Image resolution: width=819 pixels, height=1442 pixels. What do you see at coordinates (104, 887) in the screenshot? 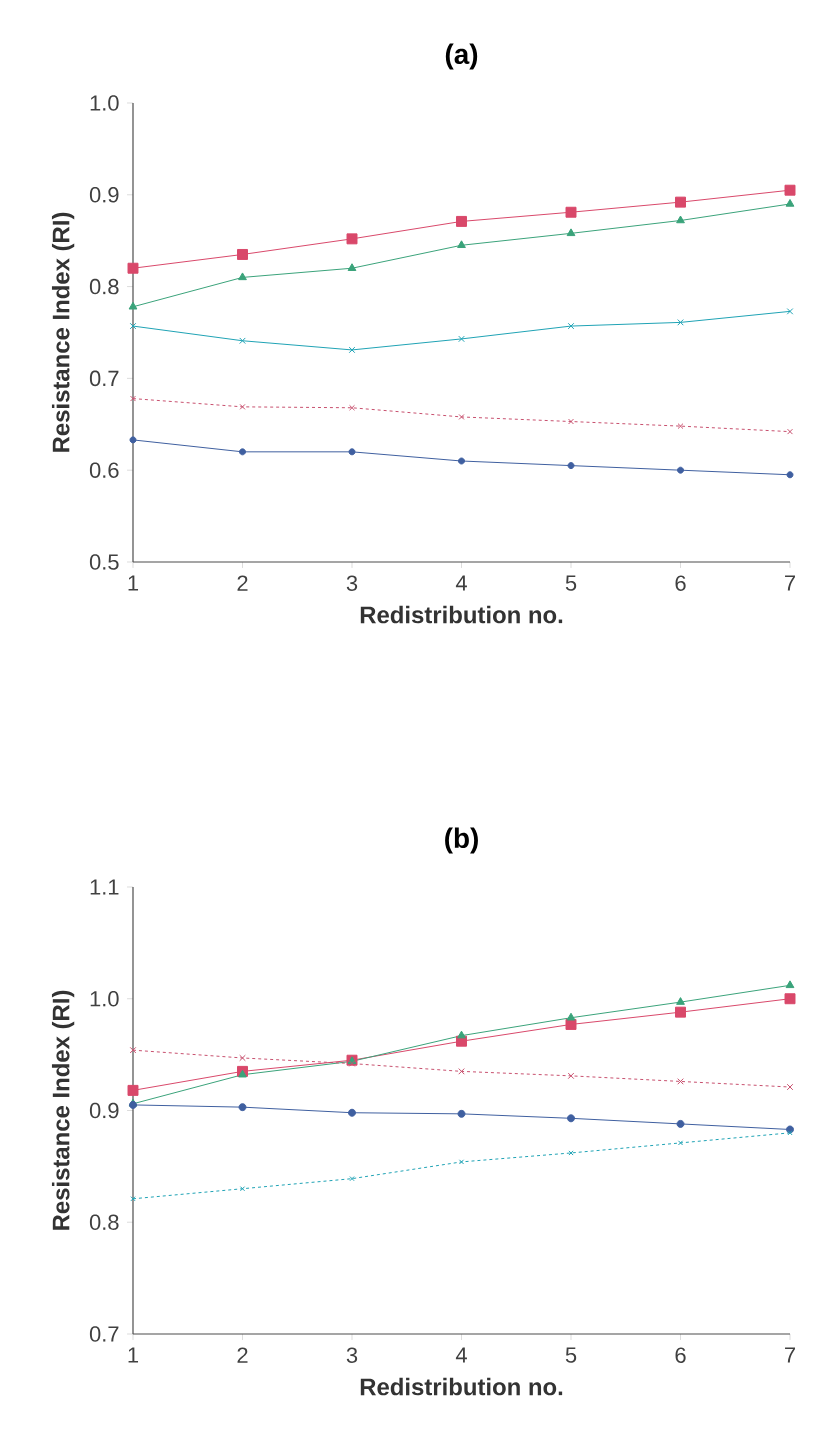
I see `y-tick-label: 1.1` at bounding box center [104, 887].